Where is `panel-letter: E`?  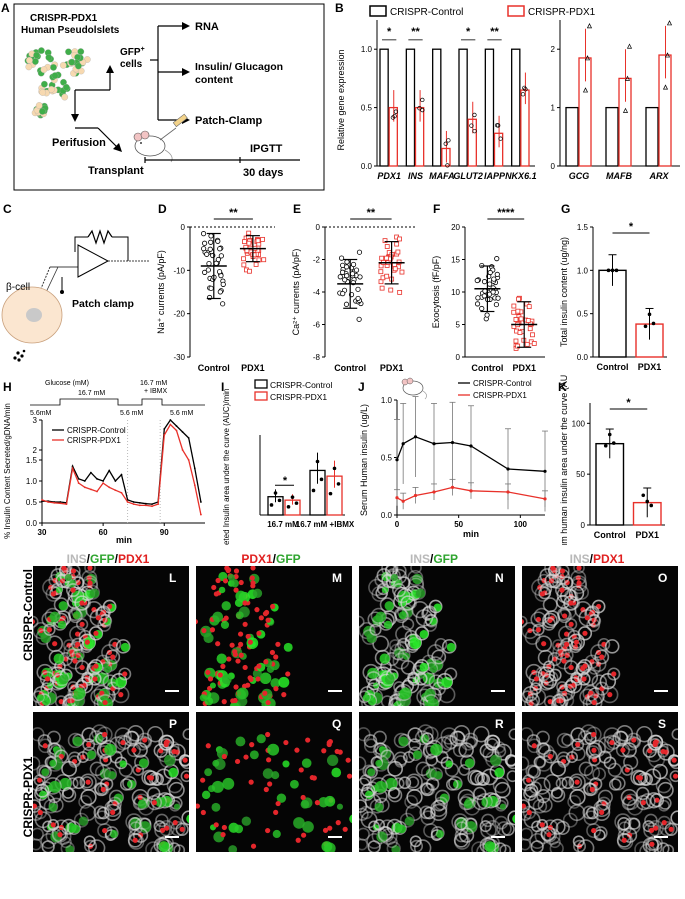 panel-letter: E is located at coordinates (297, 209).